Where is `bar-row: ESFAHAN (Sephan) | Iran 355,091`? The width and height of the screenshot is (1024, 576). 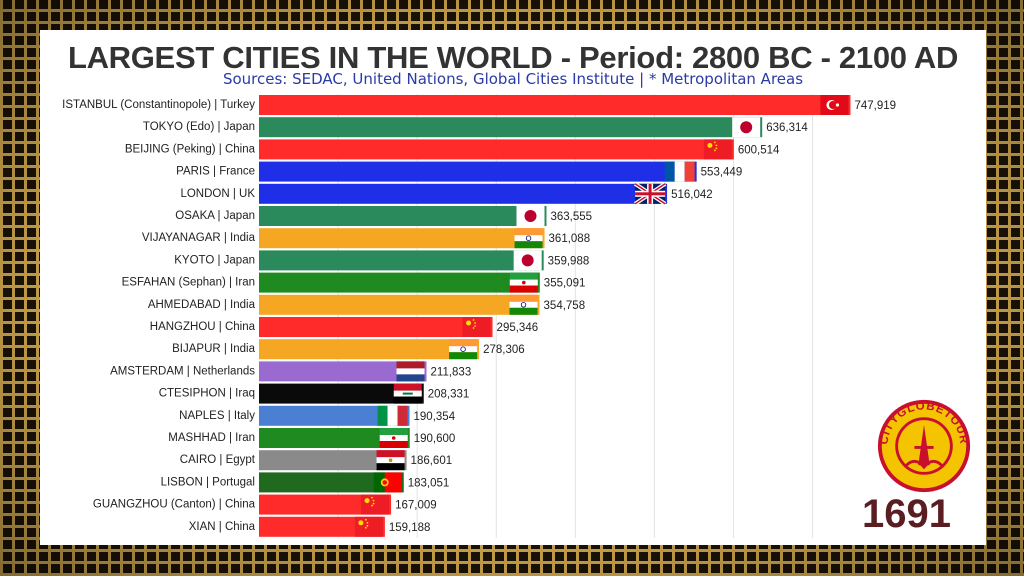
bar-row: ESFAHAN (Sephan) | Iran 355,091 is located at coordinates (354, 282).